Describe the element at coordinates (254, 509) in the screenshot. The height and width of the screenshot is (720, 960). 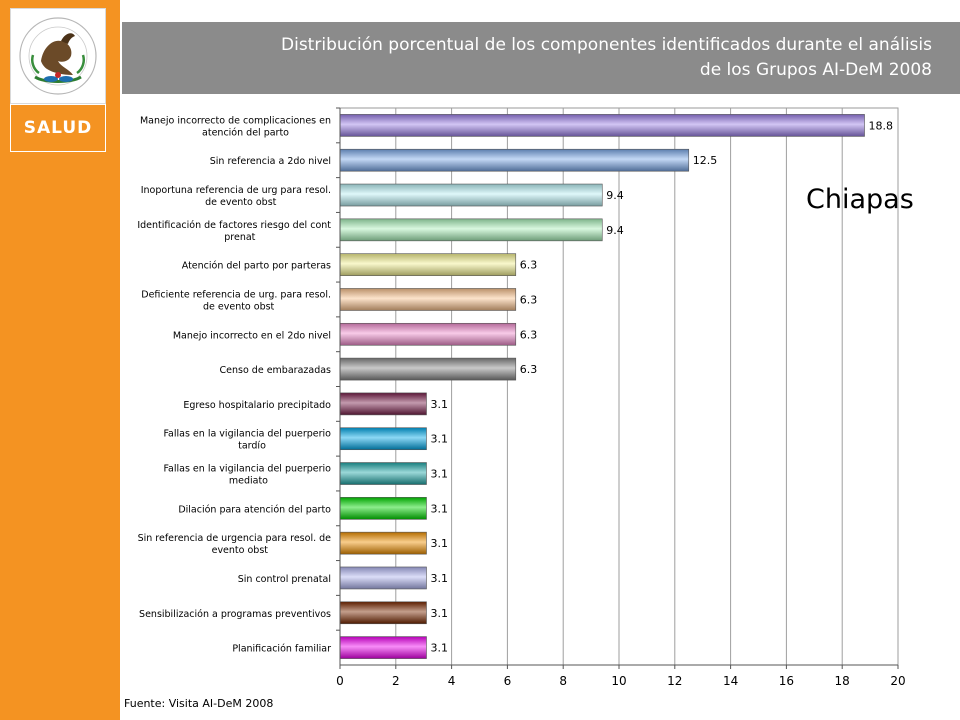
I see `category-label: Dilación para atención del parto` at that location.